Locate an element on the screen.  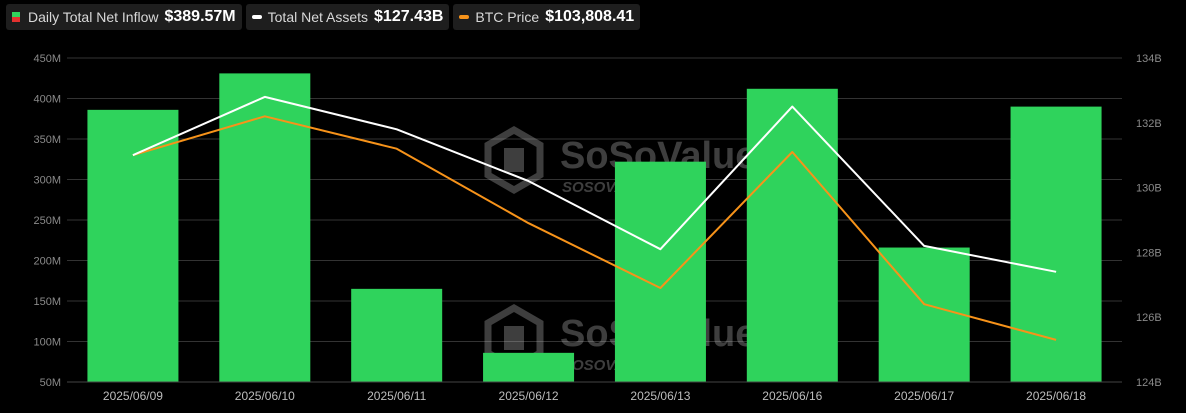
legend-inflow: Daily Total Net Inflow $389.57M is located at coordinates (124, 17).